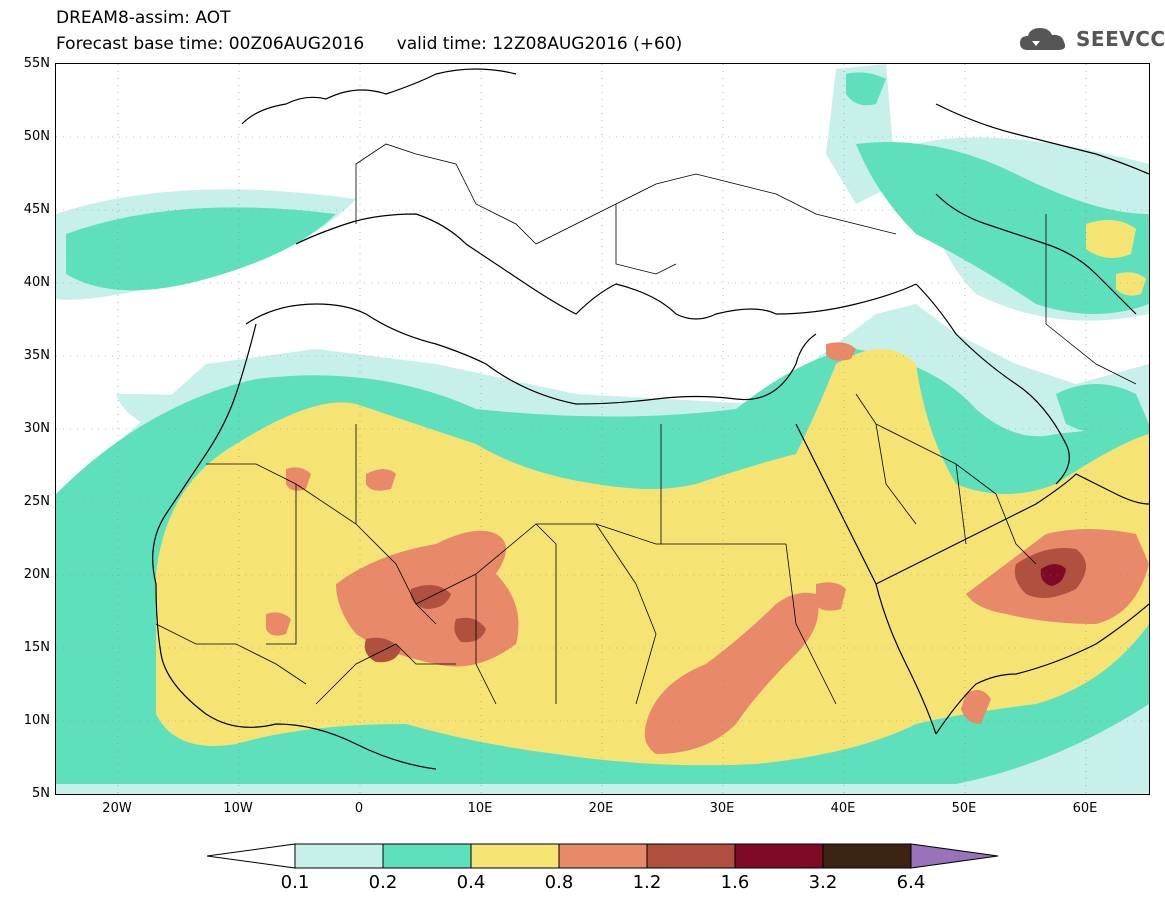 This screenshot has height=905, width=1165. Describe the element at coordinates (238, 808) in the screenshot. I see `lon-label-10w: 10W` at that location.